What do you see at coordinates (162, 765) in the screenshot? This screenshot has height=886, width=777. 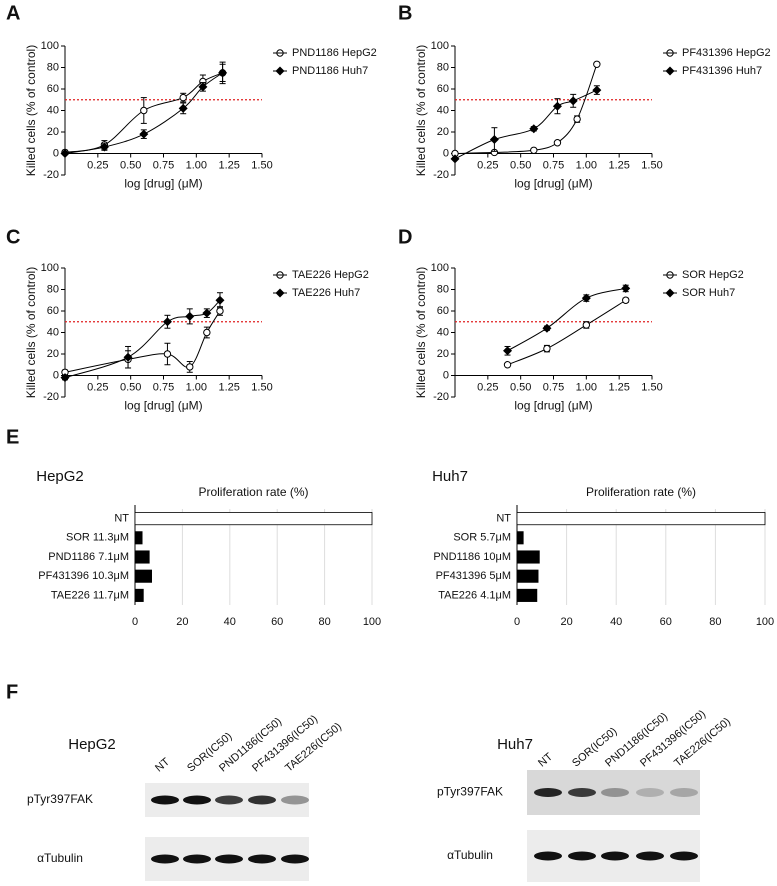 I see `lane-label: NT` at bounding box center [162, 765].